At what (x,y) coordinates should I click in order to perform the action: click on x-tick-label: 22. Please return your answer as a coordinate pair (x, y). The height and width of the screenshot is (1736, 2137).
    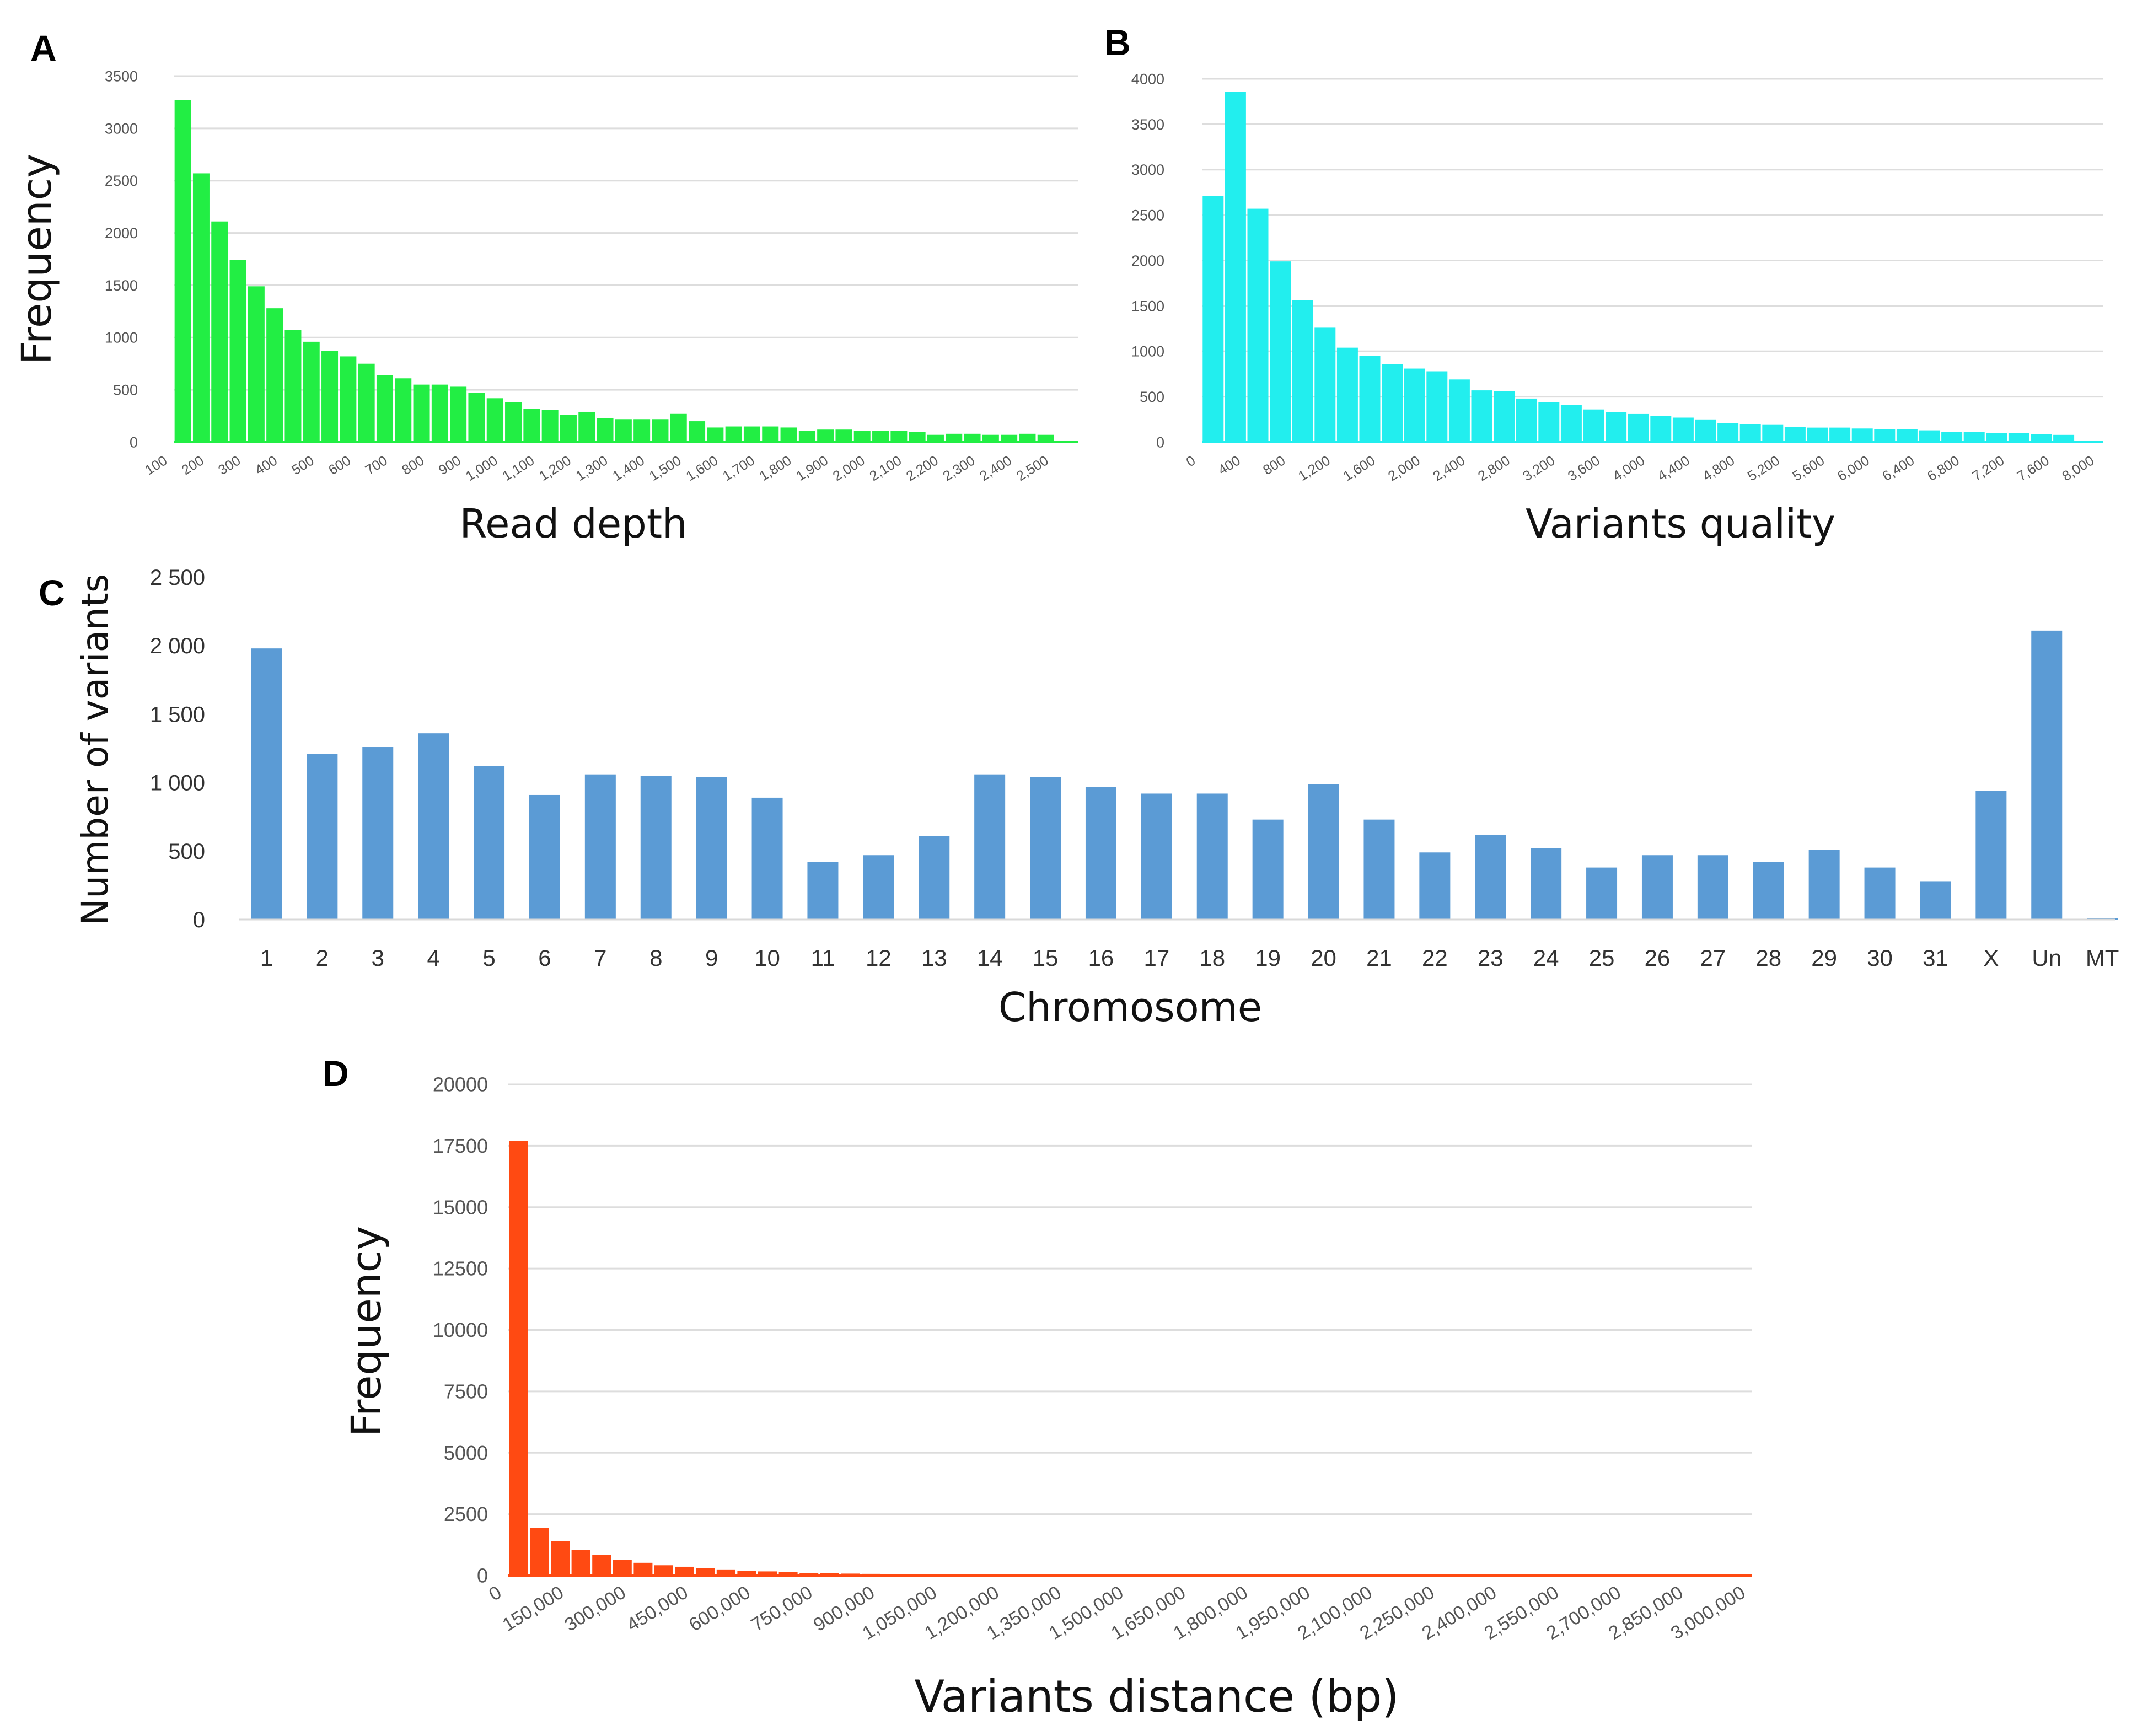
    Looking at the image, I should click on (1435, 958).